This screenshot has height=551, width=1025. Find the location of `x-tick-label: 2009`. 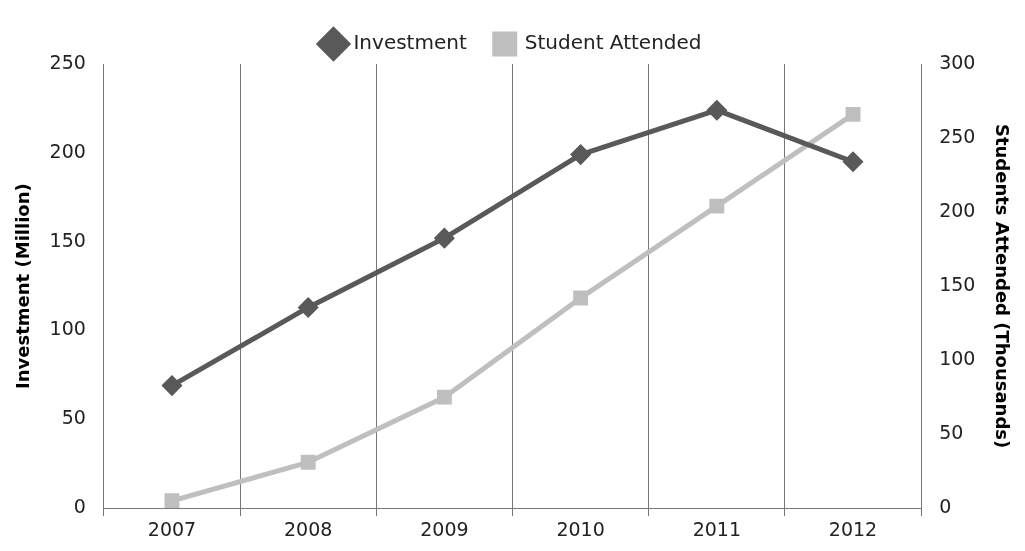

x-tick-label: 2009 is located at coordinates (444, 528).